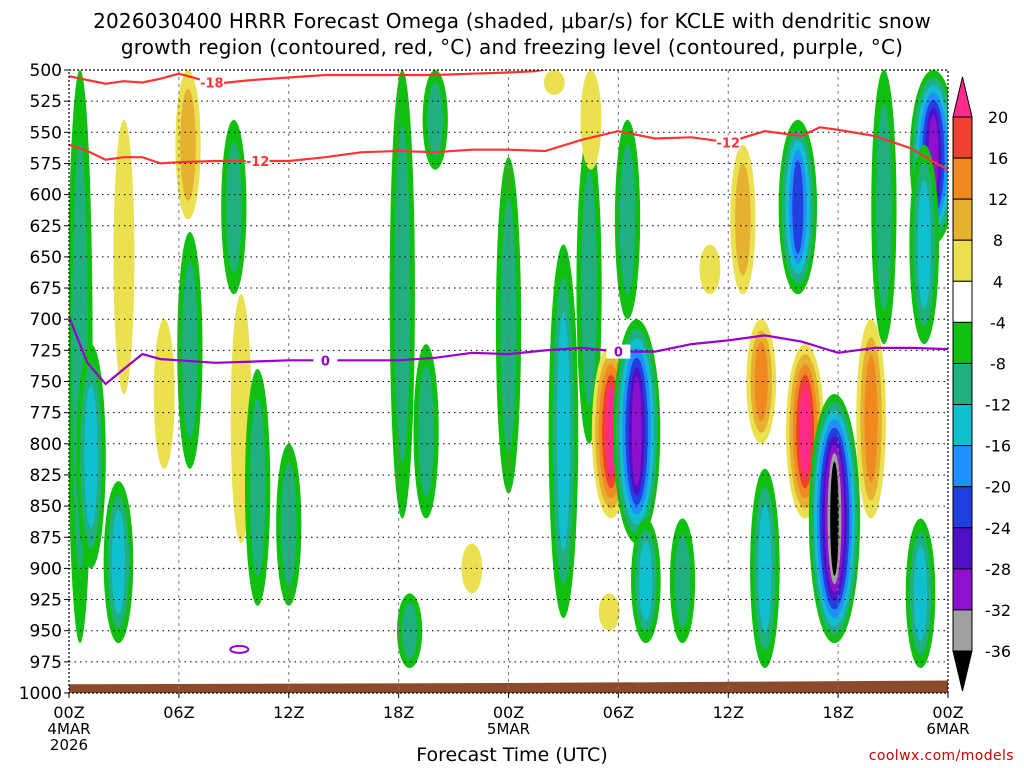 This screenshot has height=768, width=1024. I want to click on colorbar-label-2: 12, so click(998, 199).